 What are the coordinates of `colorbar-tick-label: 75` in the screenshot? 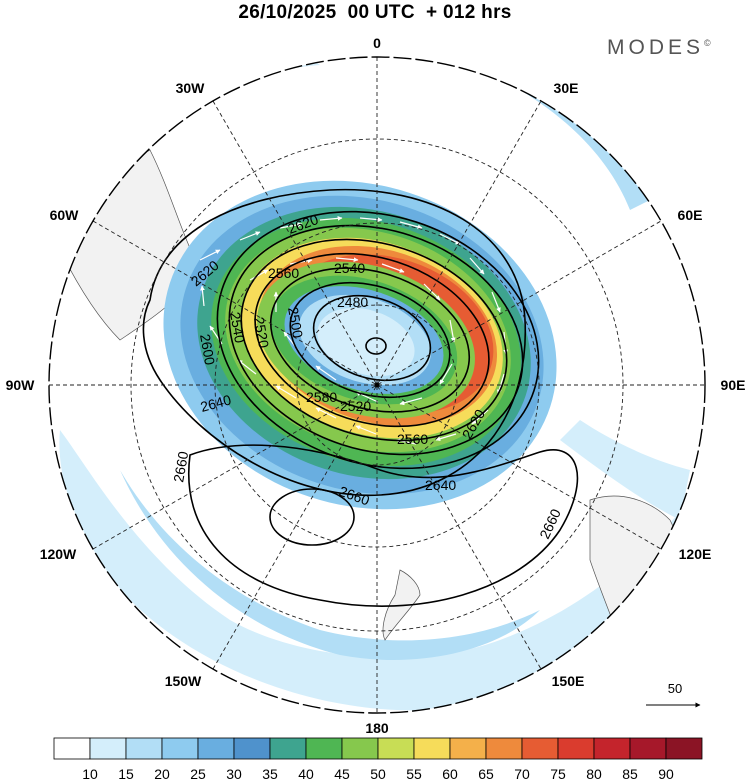 It's located at (558, 774).